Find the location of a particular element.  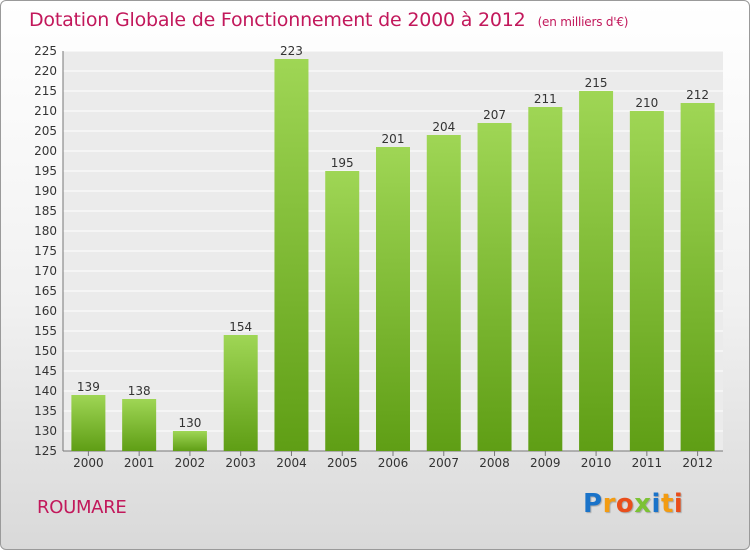

y-tick-label: 160 is located at coordinates (45, 311).